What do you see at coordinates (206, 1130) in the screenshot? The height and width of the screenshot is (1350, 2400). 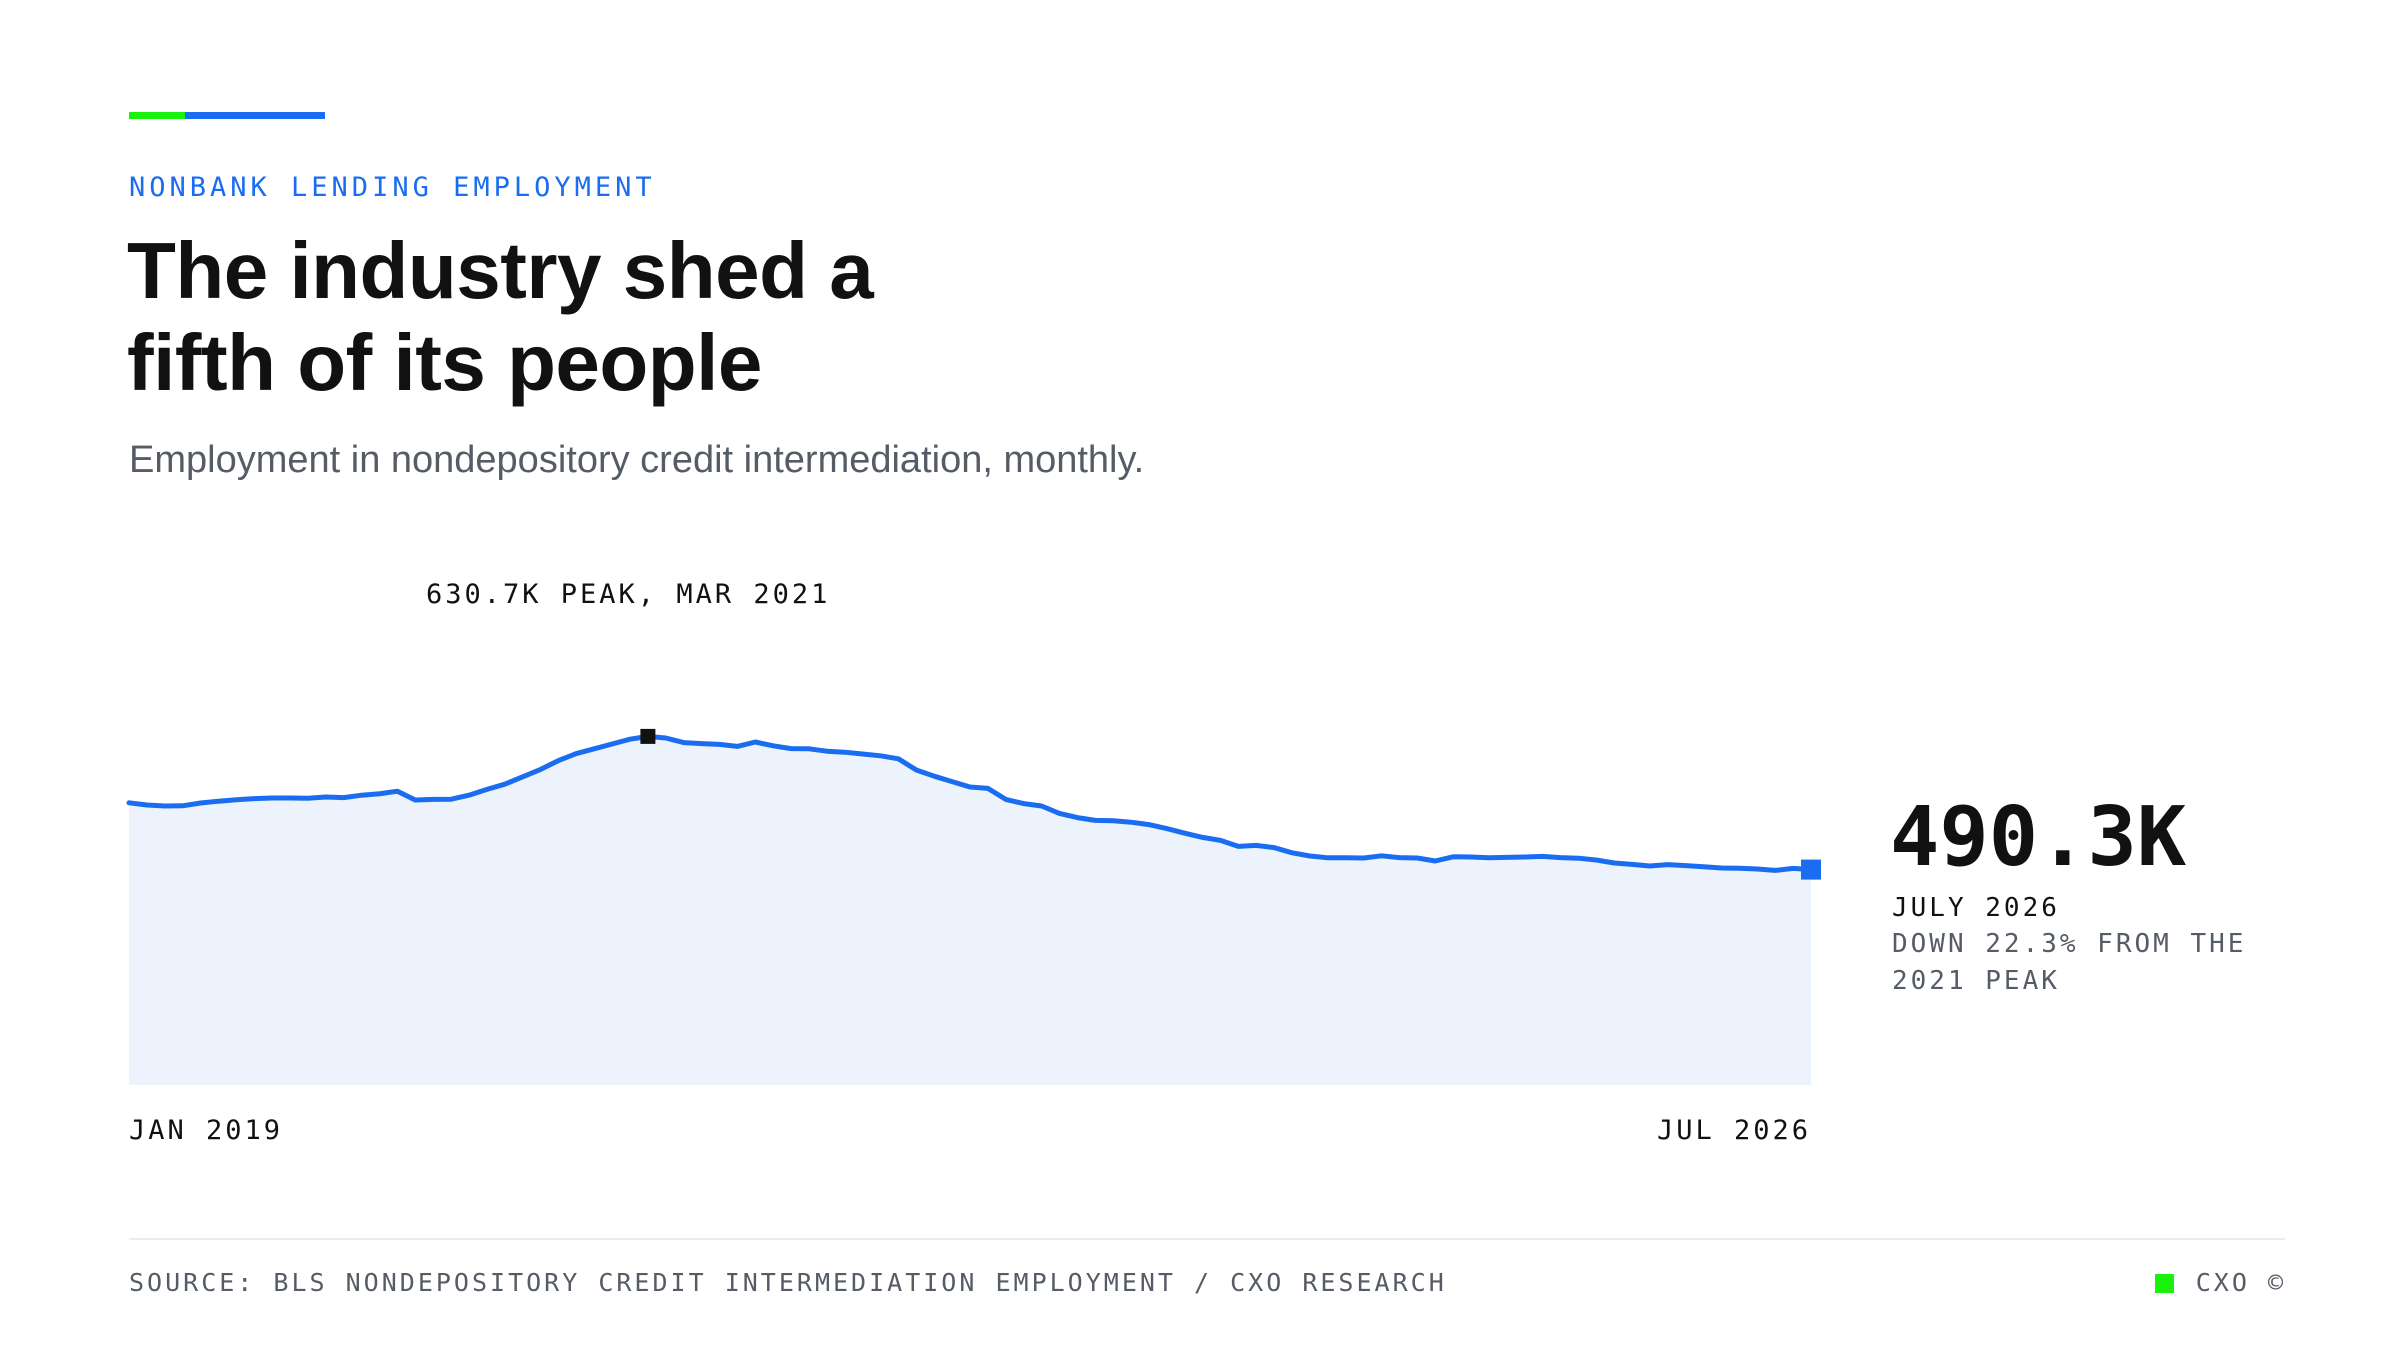 I see `x-tick-label-start: JAN 2019` at bounding box center [206, 1130].